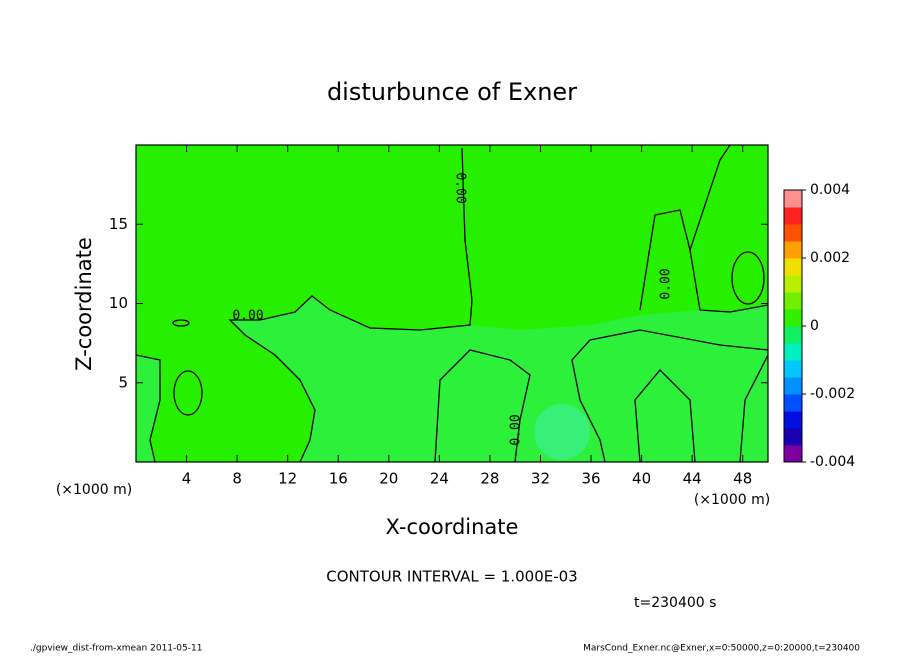 The width and height of the screenshot is (904, 658). What do you see at coordinates (187, 479) in the screenshot?
I see `x-tick-label: 4` at bounding box center [187, 479].